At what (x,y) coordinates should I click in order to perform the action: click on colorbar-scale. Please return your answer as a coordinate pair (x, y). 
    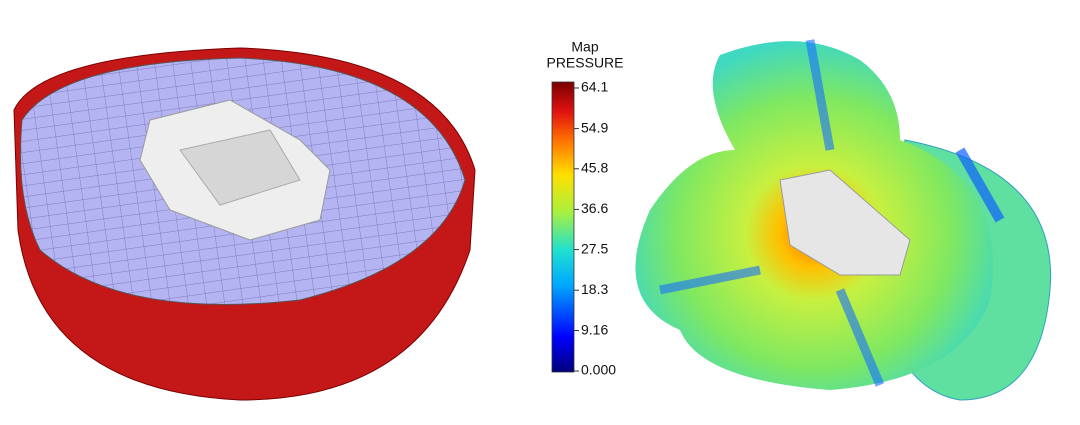
    Looking at the image, I should click on (563, 227).